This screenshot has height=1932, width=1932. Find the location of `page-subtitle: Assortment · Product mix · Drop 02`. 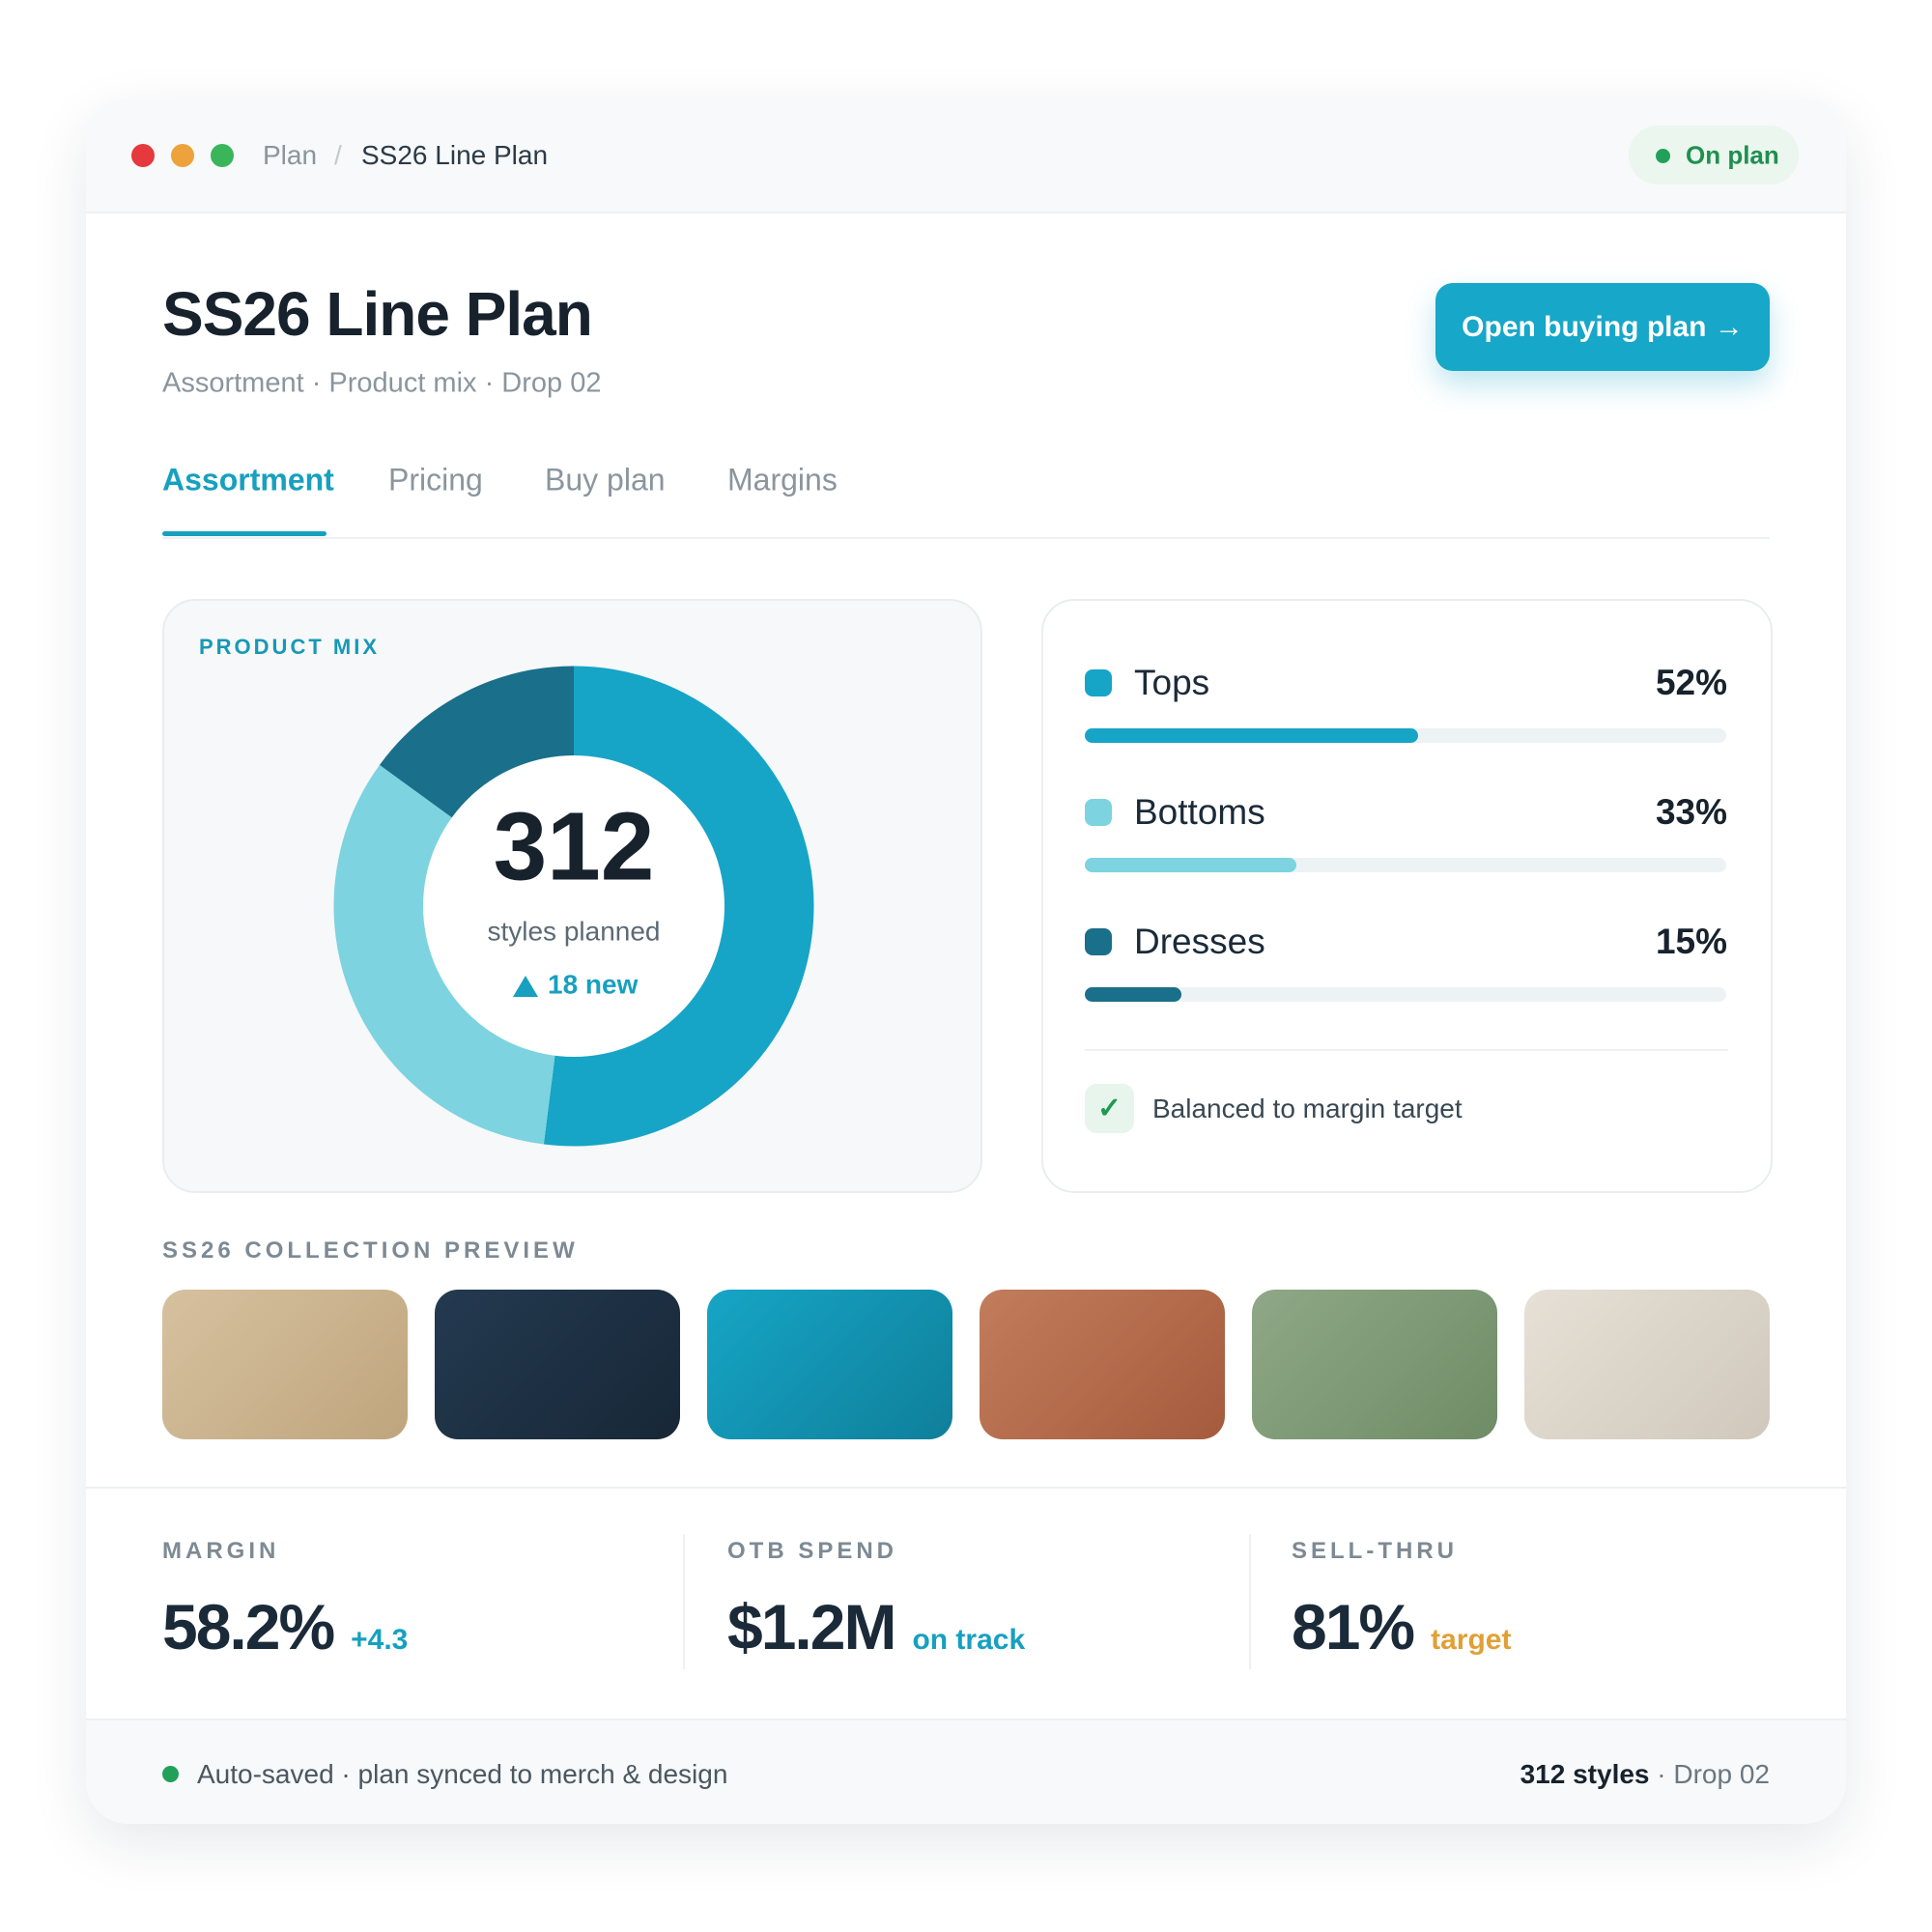

page-subtitle: Assortment · Product mix · Drop 02 is located at coordinates (382, 383).